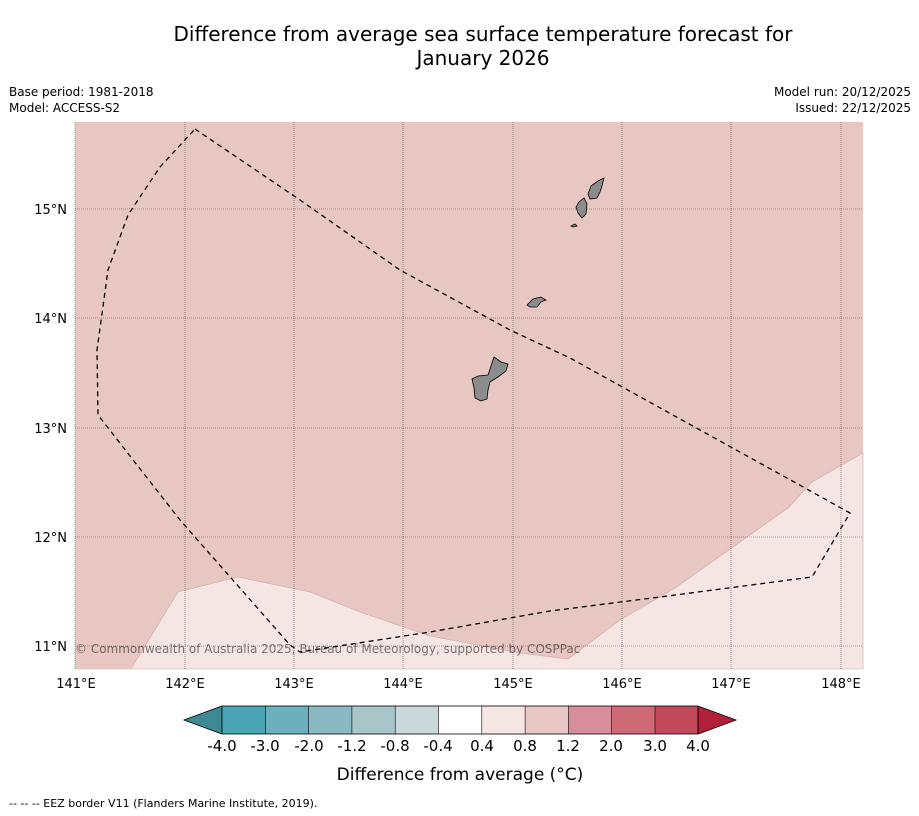  What do you see at coordinates (538, 289) in the screenshot?
I see `islands` at bounding box center [538, 289].